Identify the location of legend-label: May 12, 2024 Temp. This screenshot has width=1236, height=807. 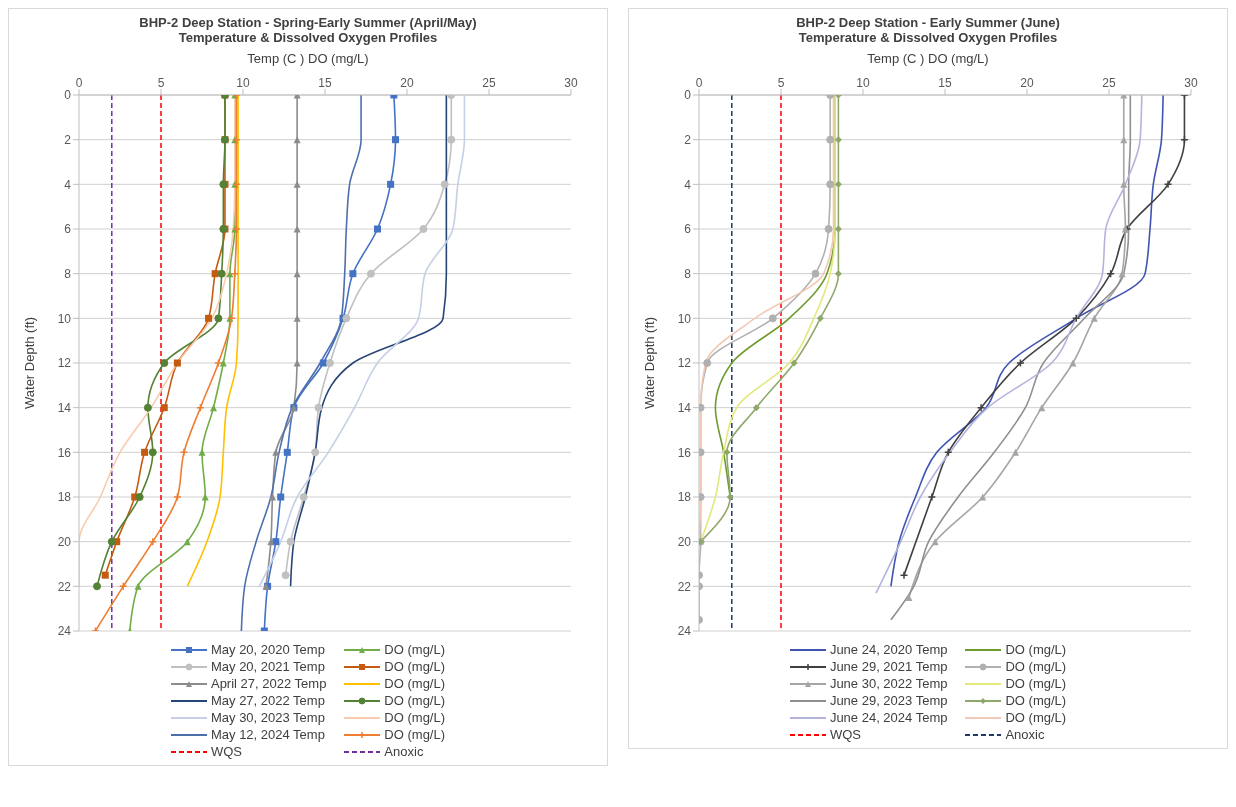
(267, 734).